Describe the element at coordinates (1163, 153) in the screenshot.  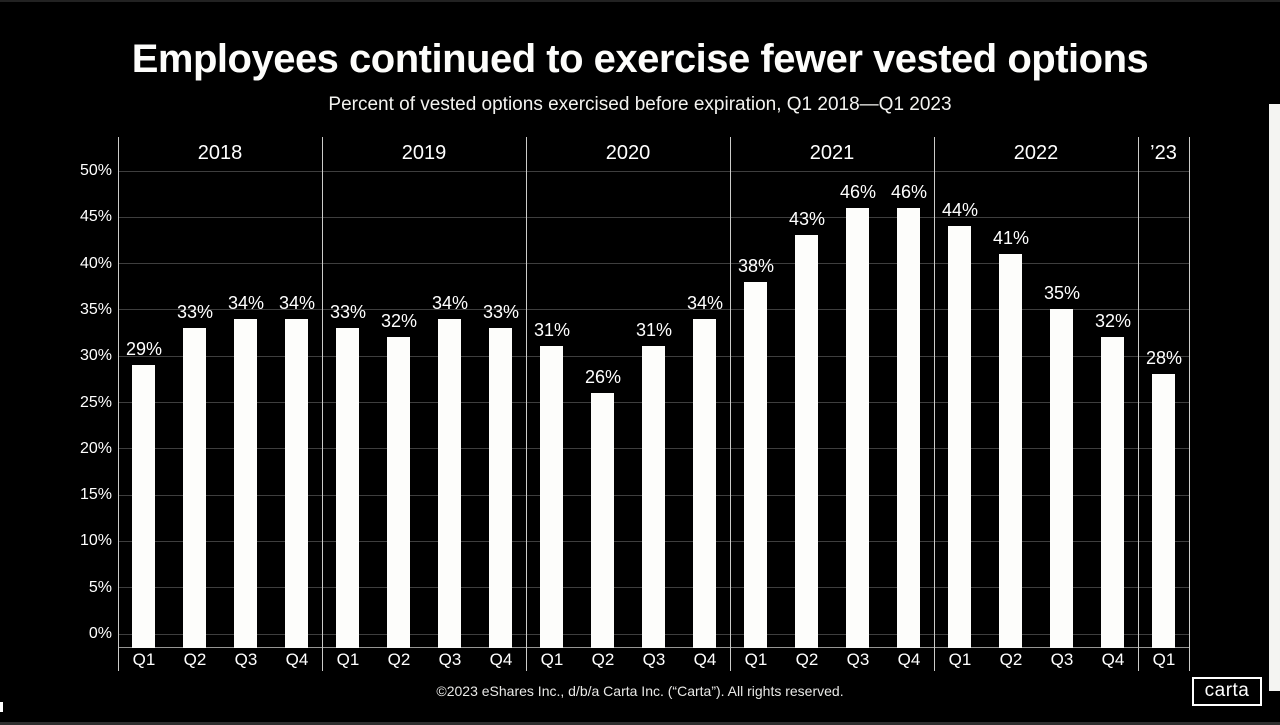
I see `year-label: ’23` at that location.